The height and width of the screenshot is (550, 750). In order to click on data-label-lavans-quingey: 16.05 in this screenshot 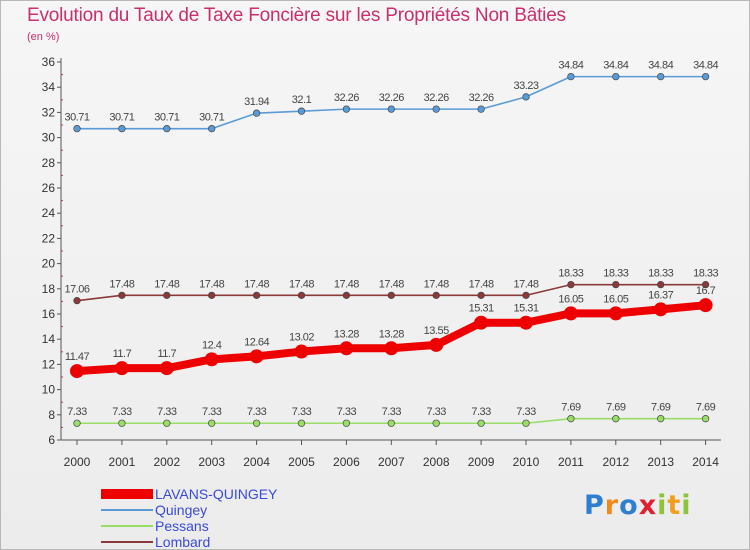, I will do `click(570, 299)`.